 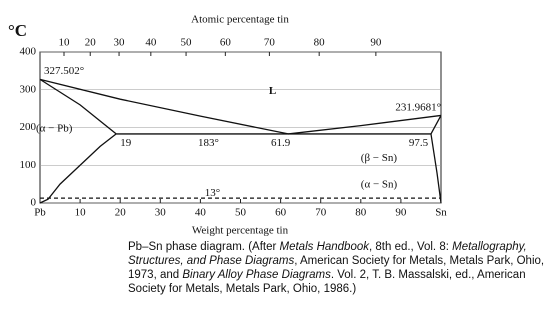 I want to click on x2-tick-label: 70, so click(x=270, y=43).